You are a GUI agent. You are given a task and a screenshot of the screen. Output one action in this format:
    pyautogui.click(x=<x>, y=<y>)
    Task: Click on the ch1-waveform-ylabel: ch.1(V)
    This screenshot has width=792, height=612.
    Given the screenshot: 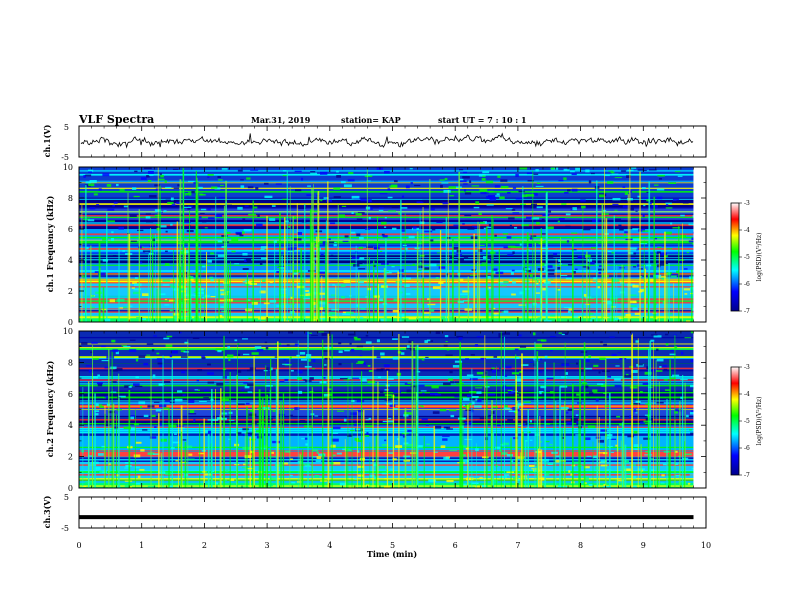 What is the action you would take?
    pyautogui.click(x=47, y=140)
    